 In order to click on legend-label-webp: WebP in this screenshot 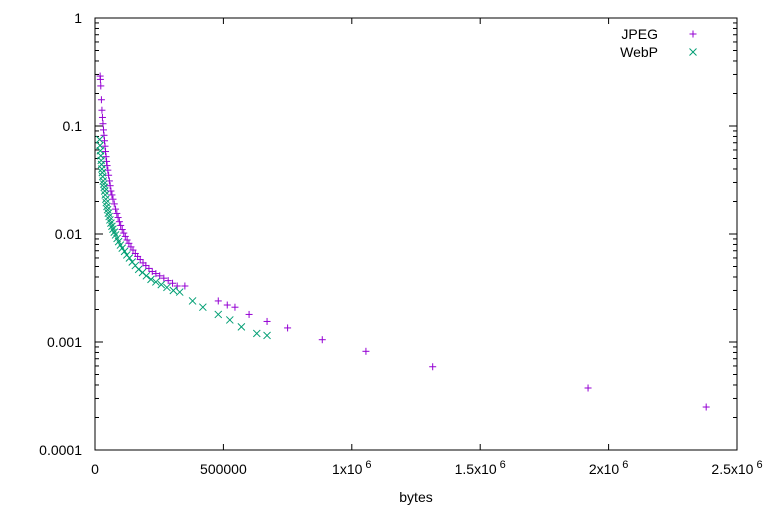, I will do `click(639, 52)`.